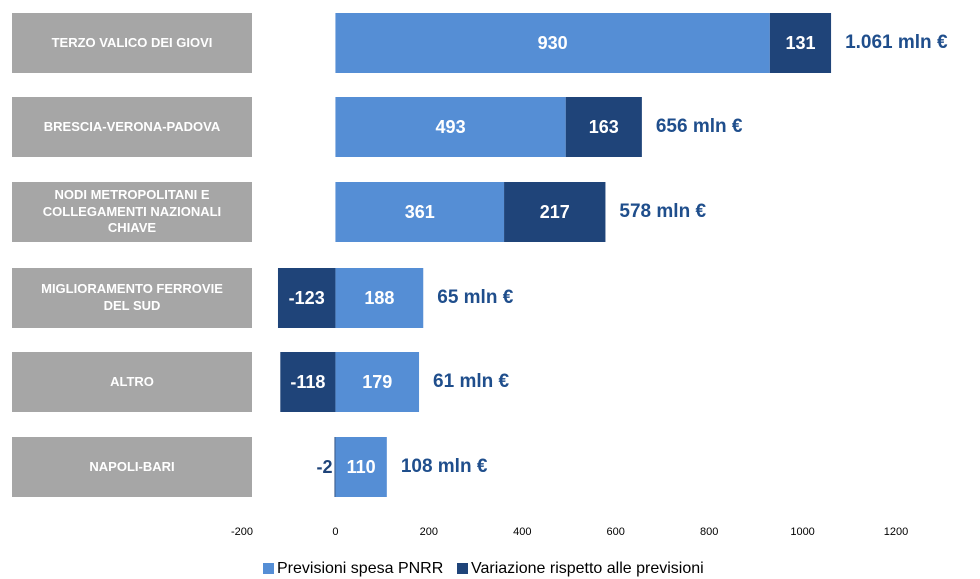 The image size is (980, 579). What do you see at coordinates (616, 532) in the screenshot?
I see `x-tick-label: 600` at bounding box center [616, 532].